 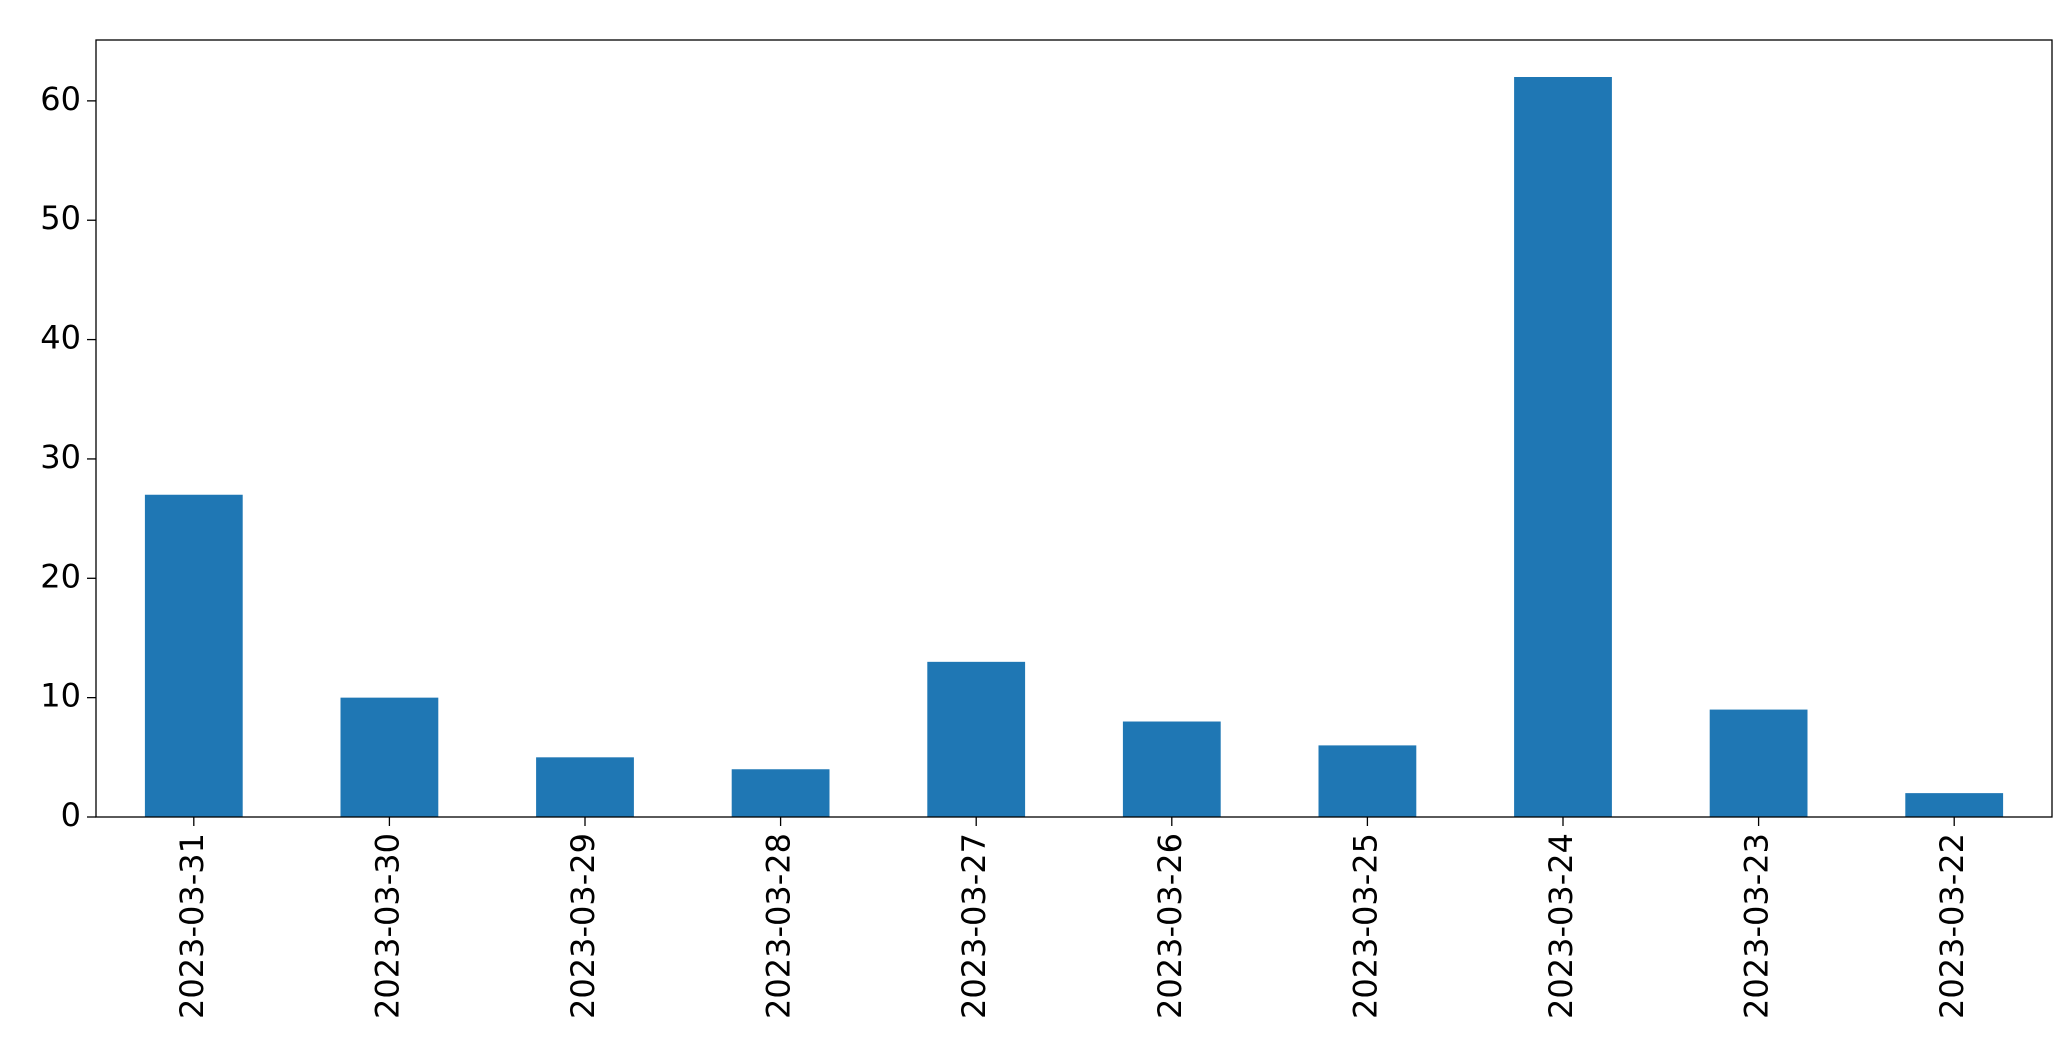 I want to click on y-tick-label: 30, so click(x=60, y=457).